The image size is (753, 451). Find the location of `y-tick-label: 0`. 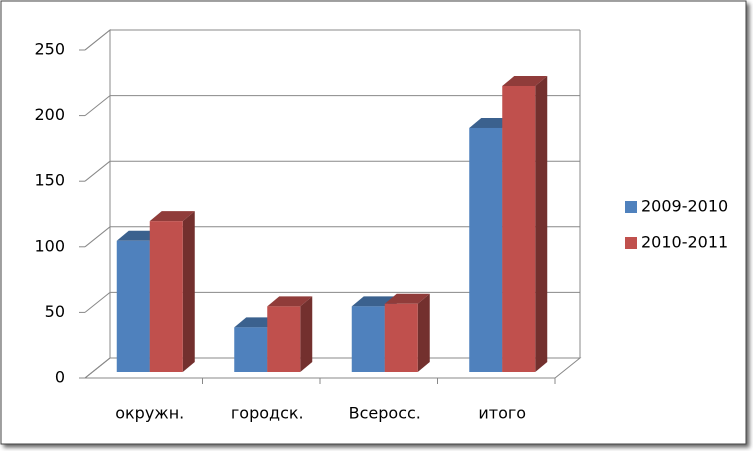

y-tick-label: 0 is located at coordinates (60, 377).